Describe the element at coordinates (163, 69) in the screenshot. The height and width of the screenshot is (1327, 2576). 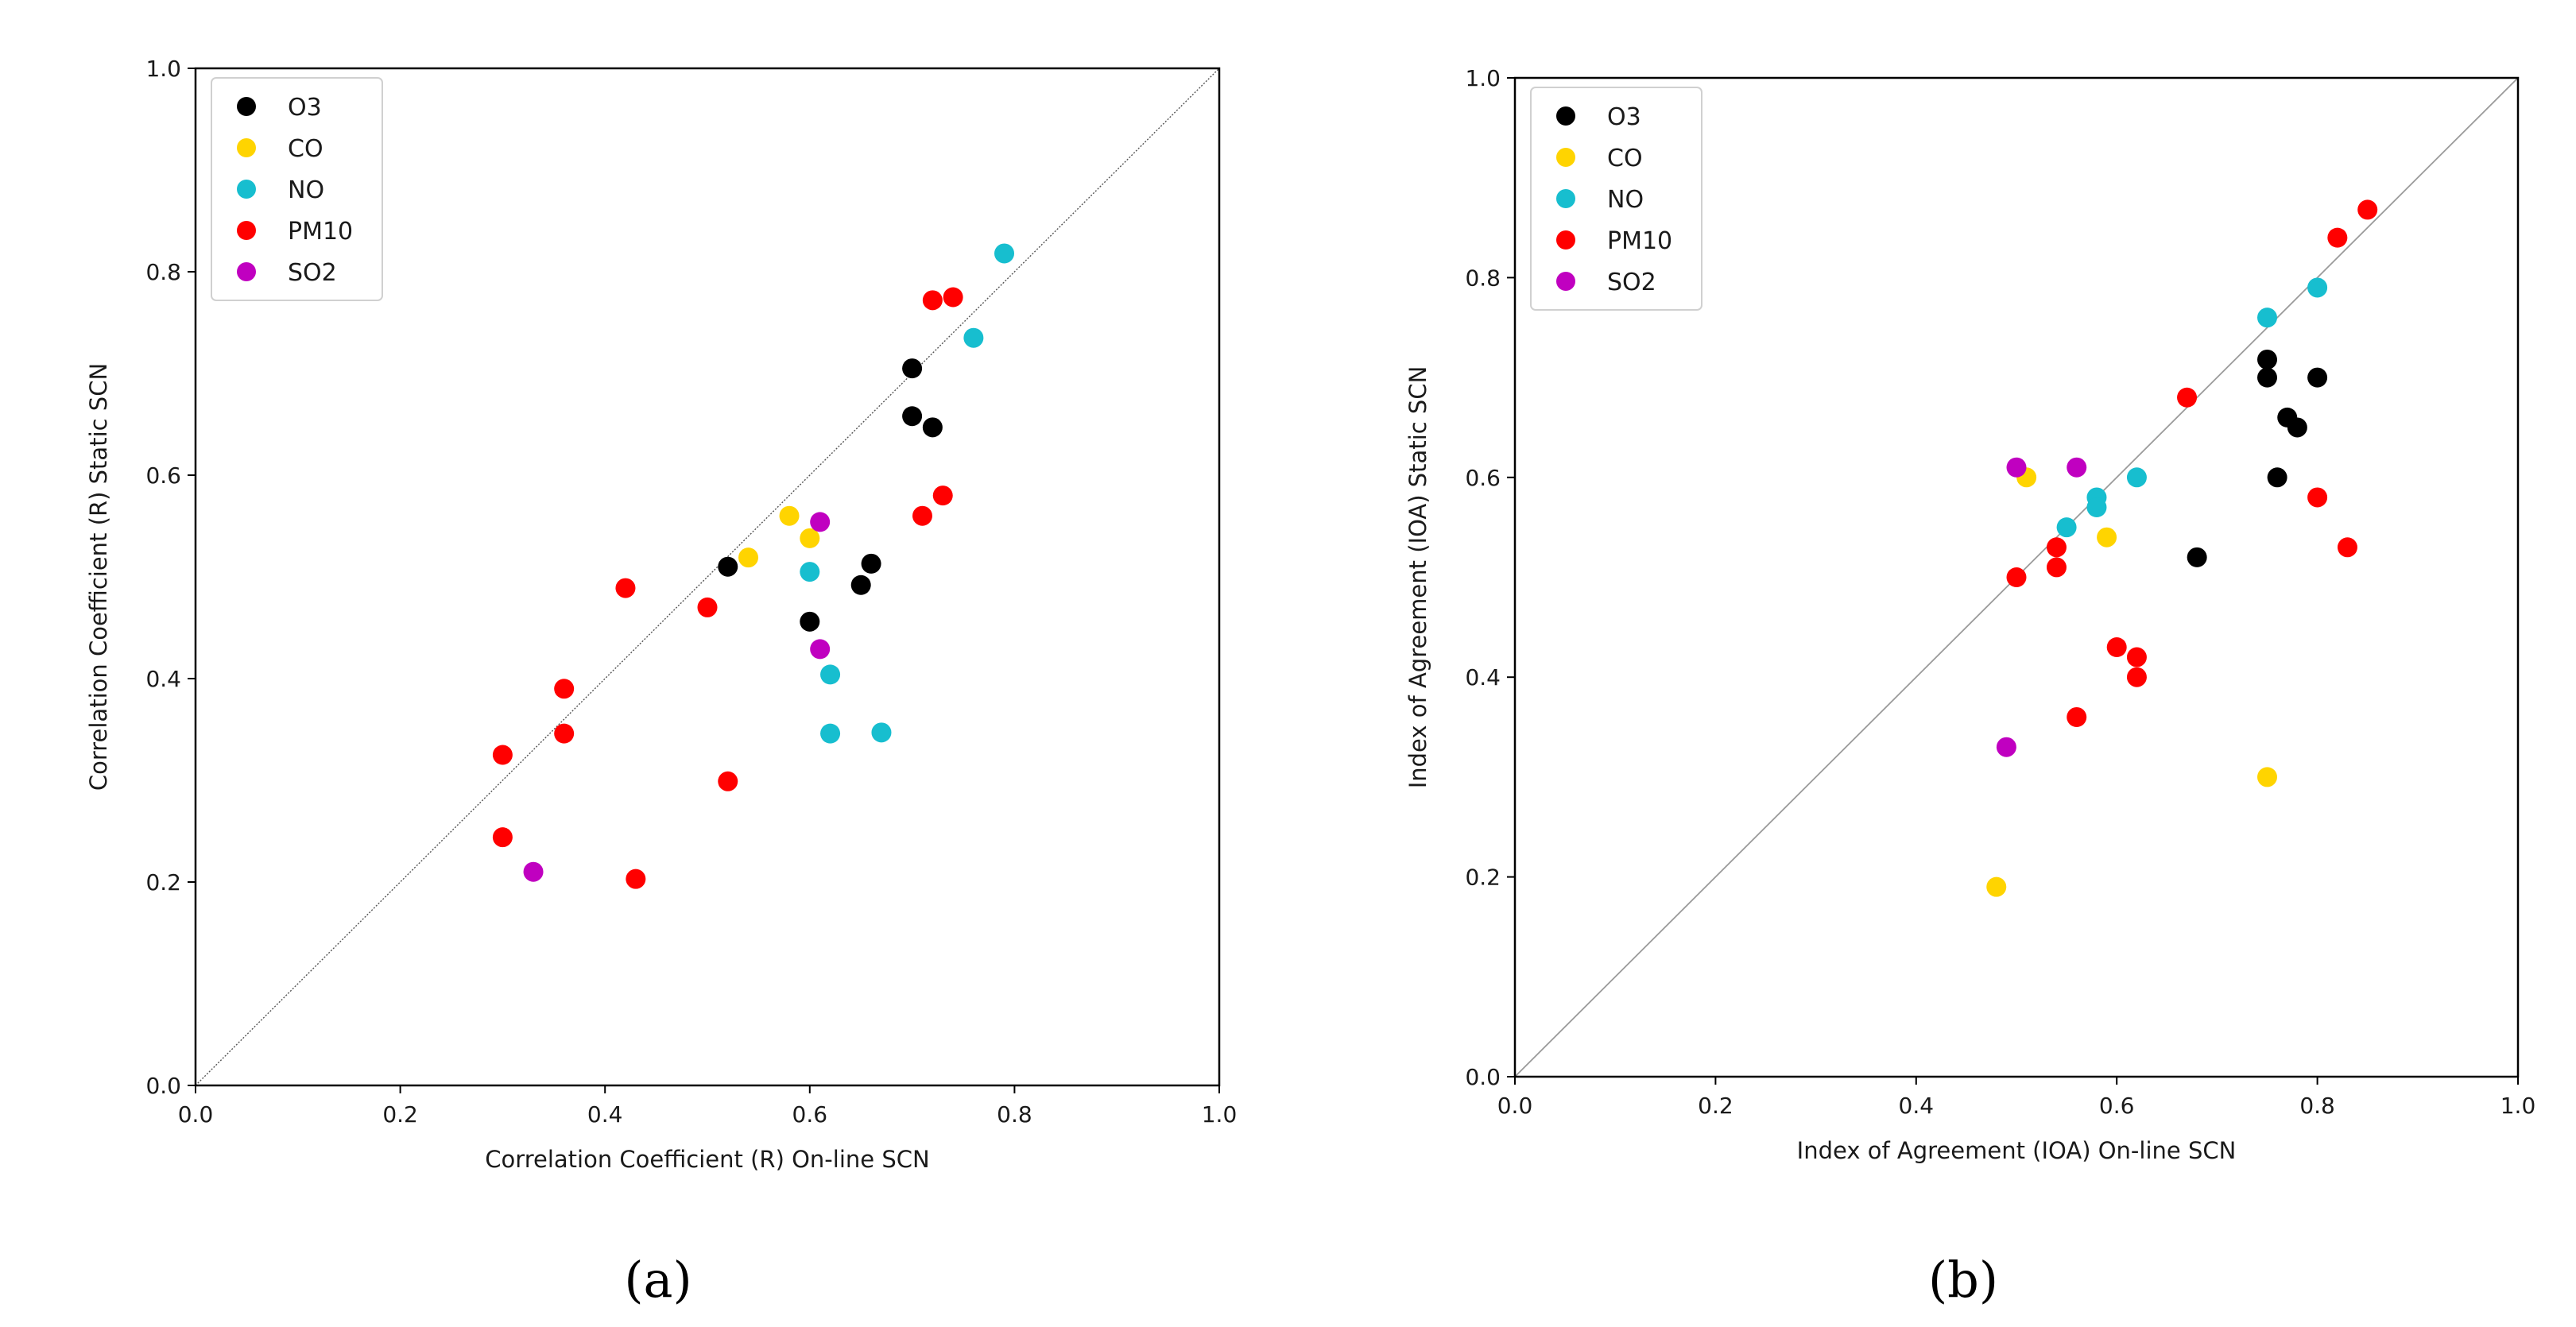
I see `y-tick-label: 1.0` at that location.